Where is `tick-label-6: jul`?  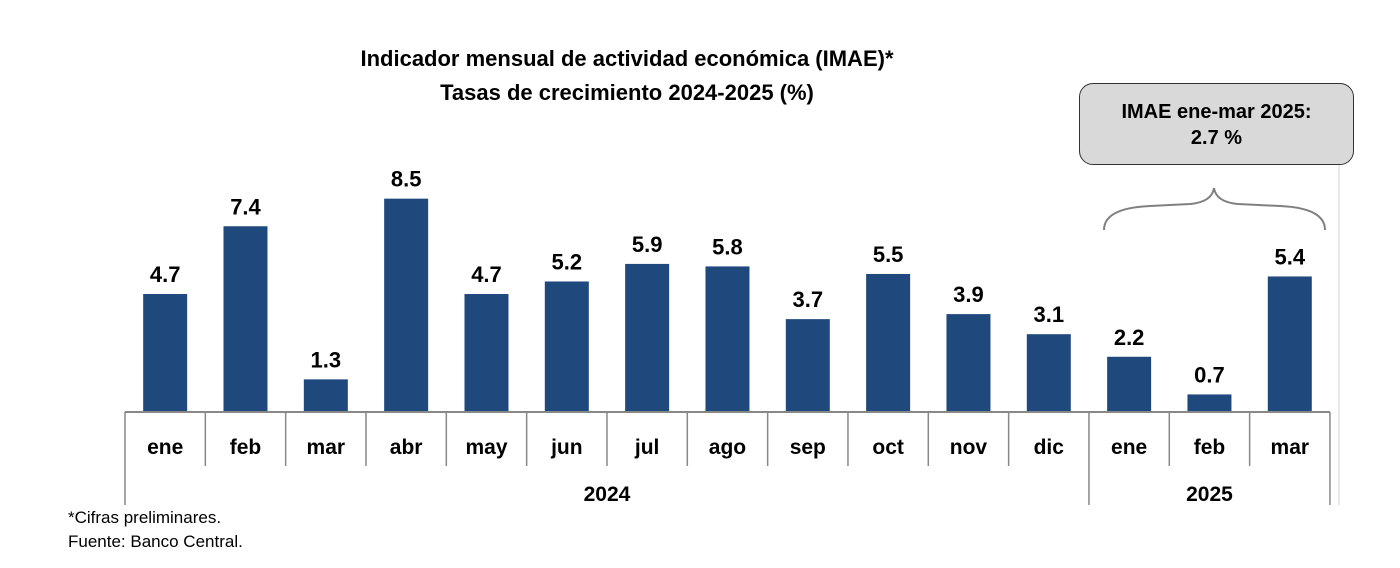
tick-label-6: jul is located at coordinates (647, 447).